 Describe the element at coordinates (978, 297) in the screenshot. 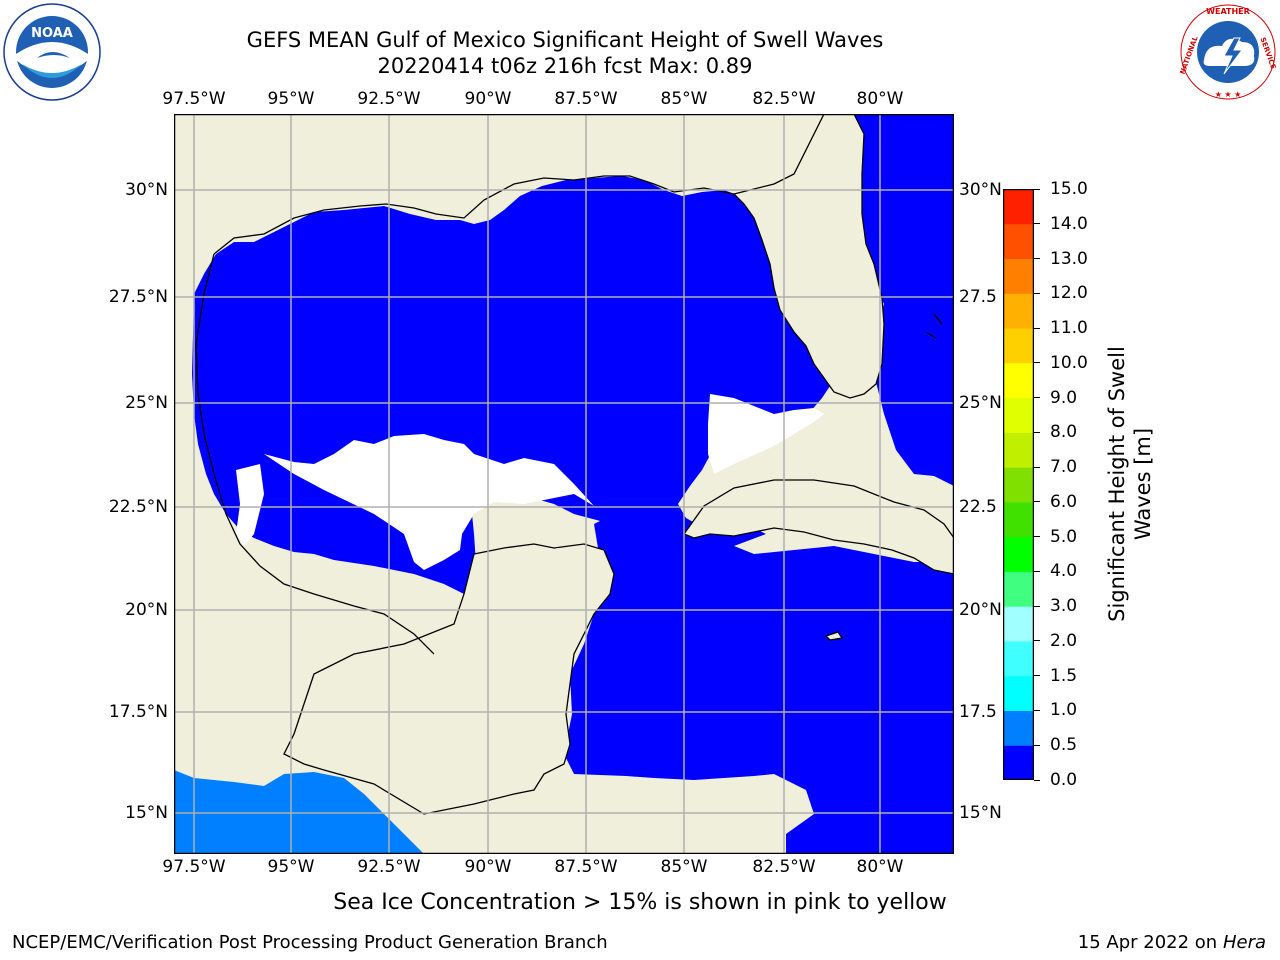

I see `lat-tick-right: 27.5` at that location.